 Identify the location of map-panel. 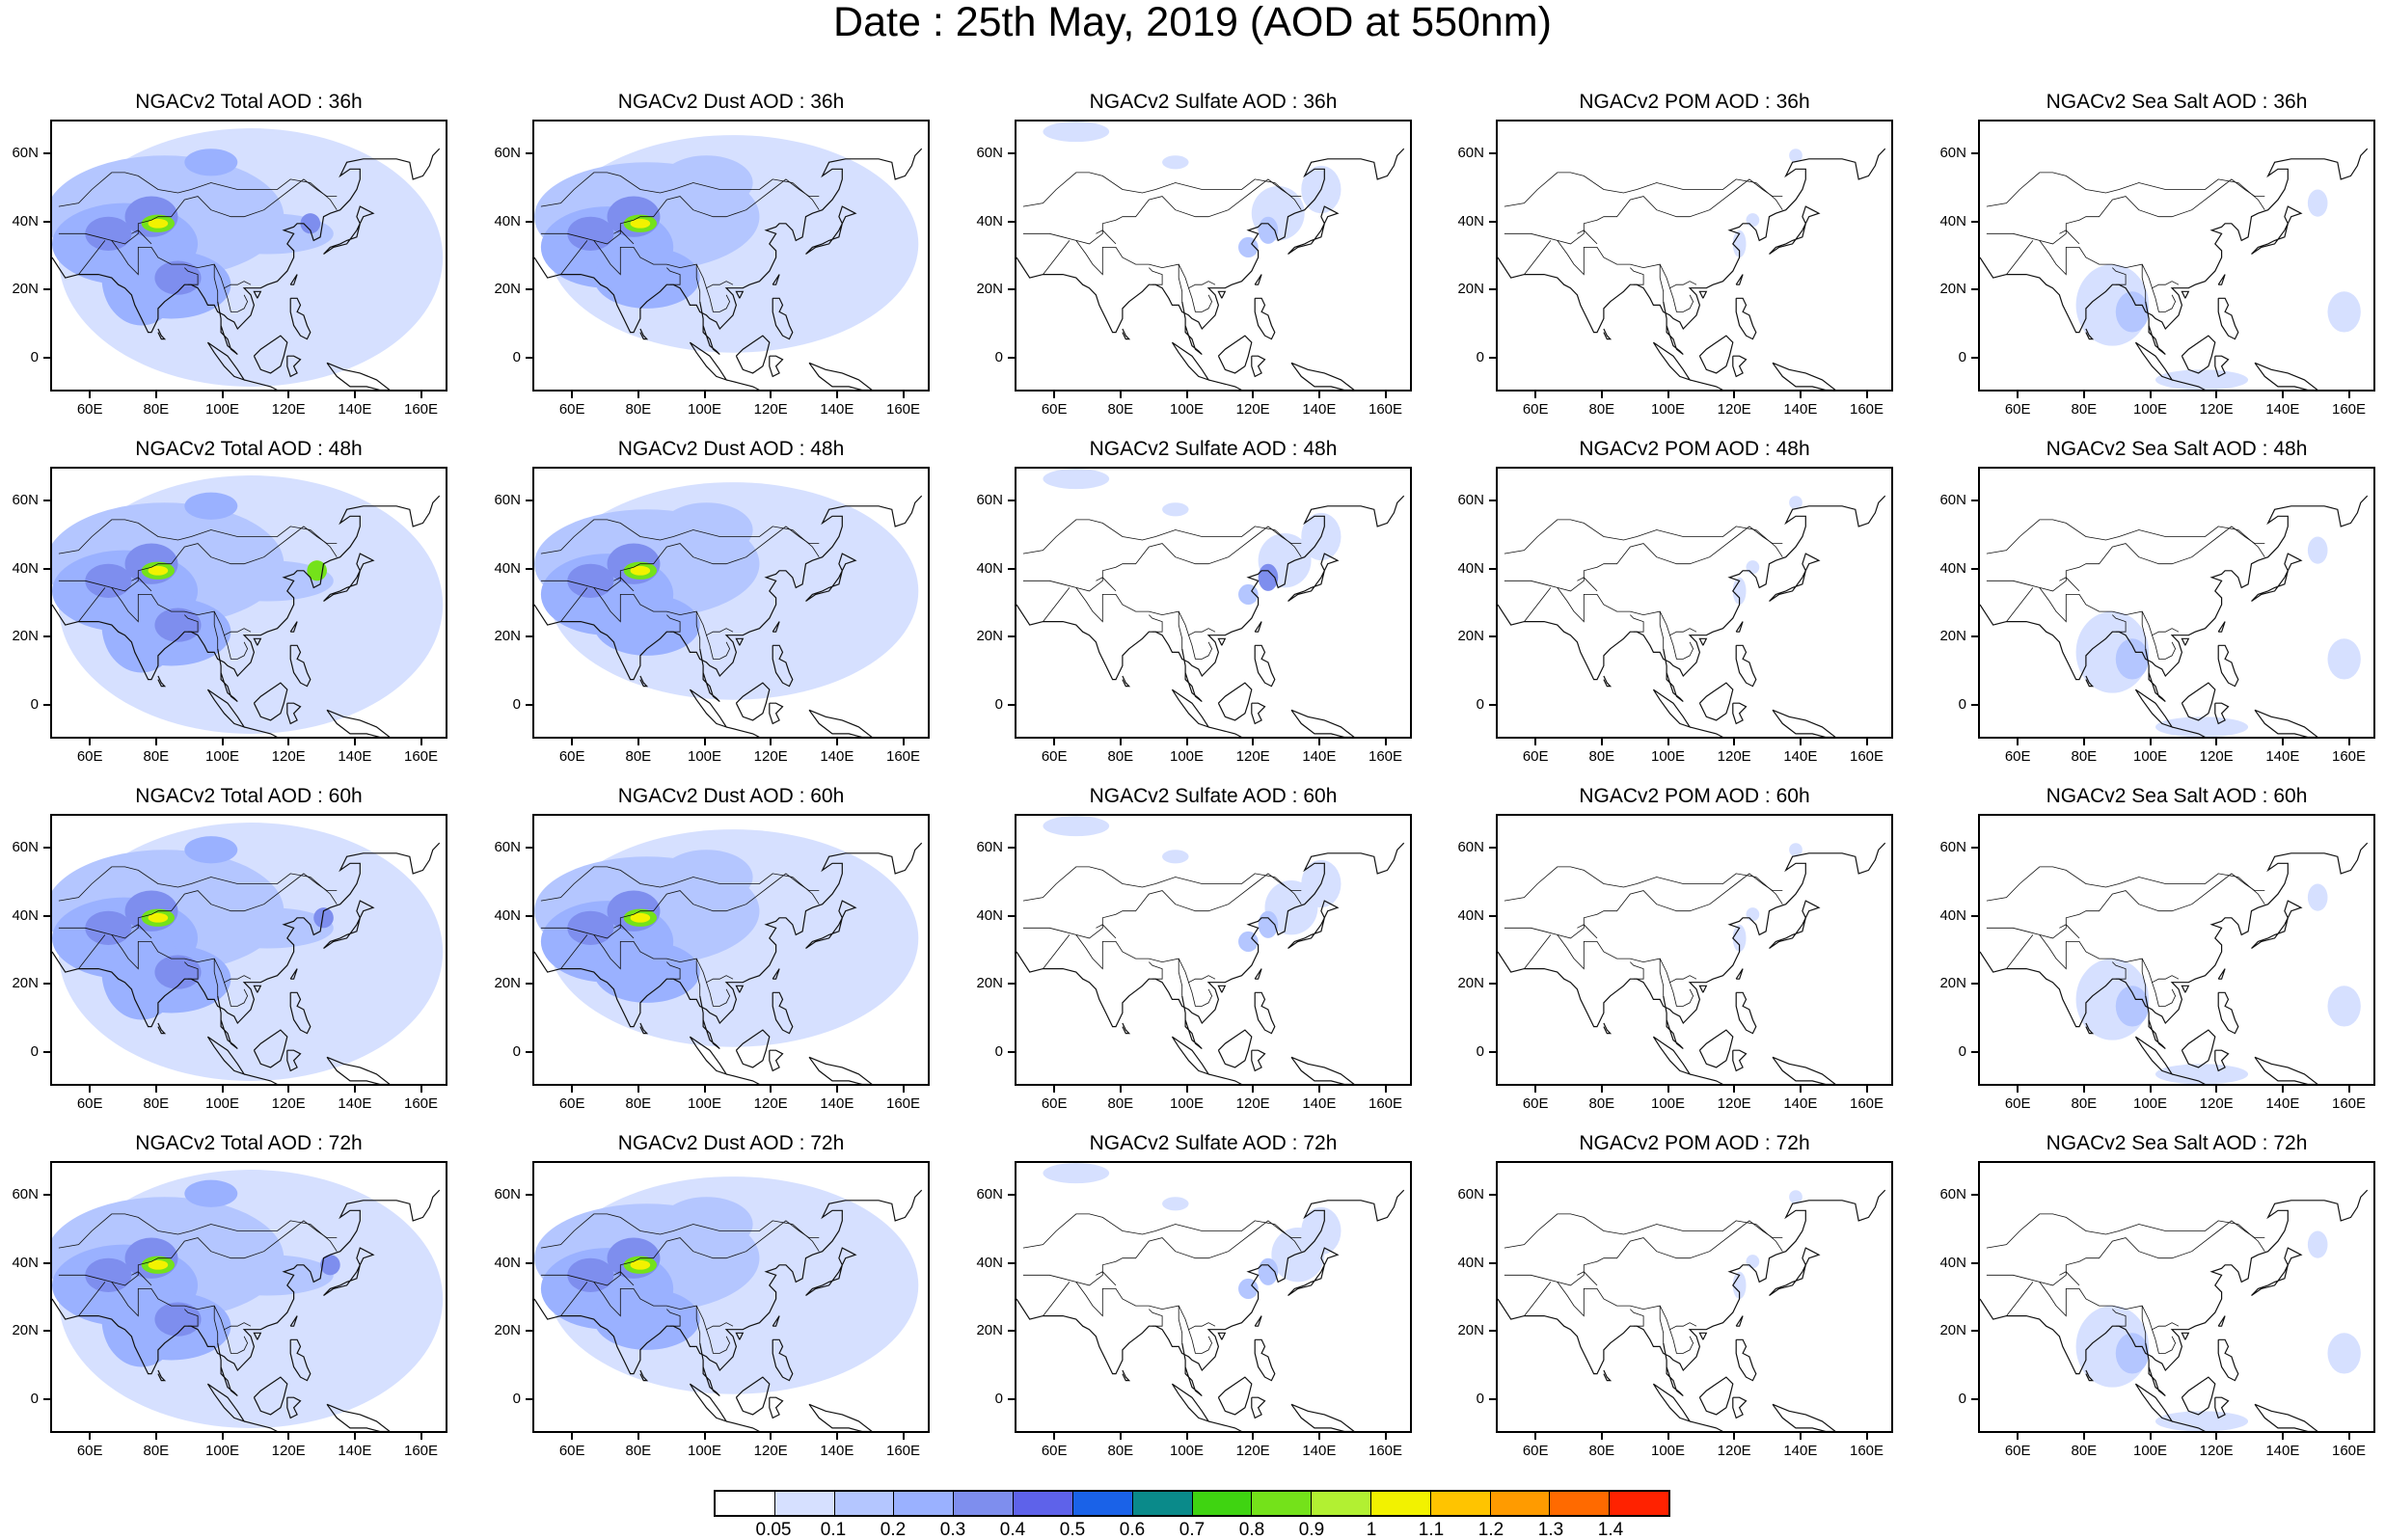
(1694, 1297).